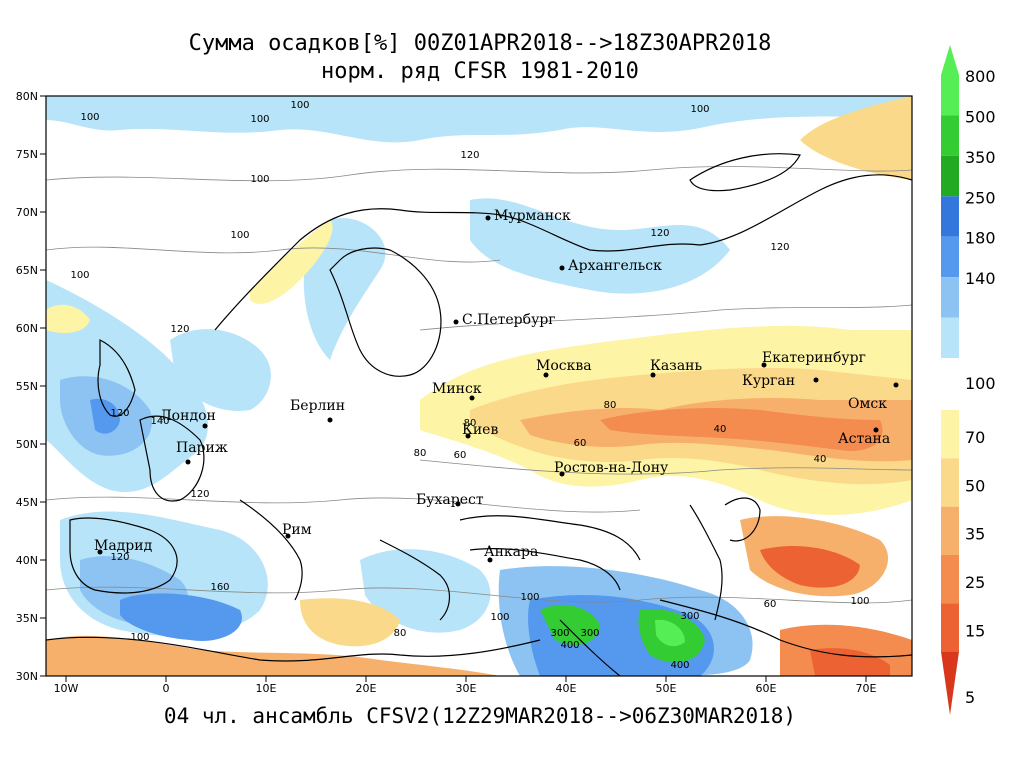 The height and width of the screenshot is (768, 1024). What do you see at coordinates (679, 665) in the screenshot?
I see `contour-value: 400` at bounding box center [679, 665].